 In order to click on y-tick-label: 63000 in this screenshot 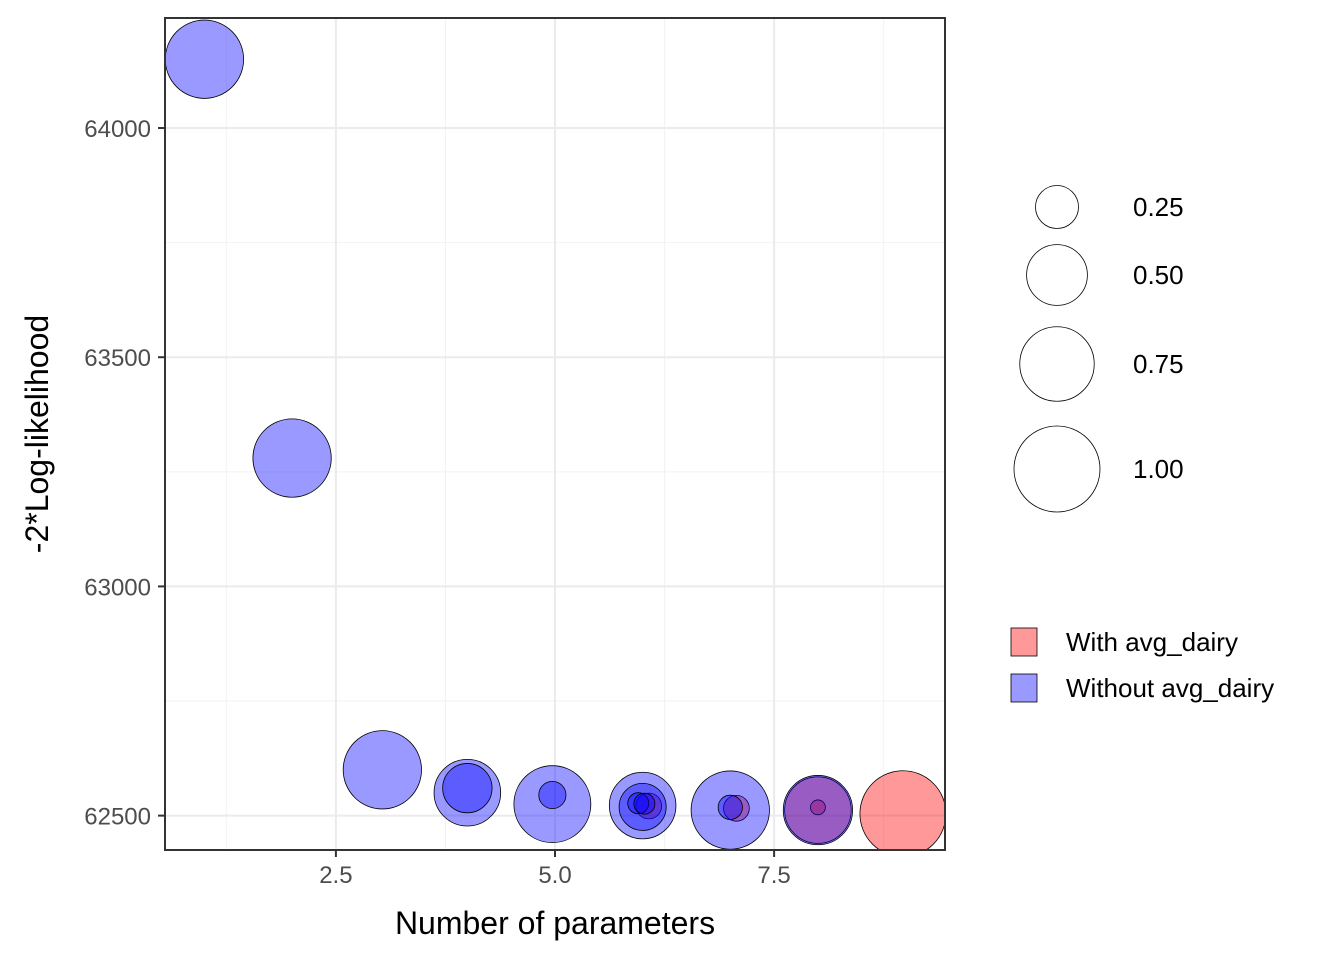, I will do `click(117, 587)`.